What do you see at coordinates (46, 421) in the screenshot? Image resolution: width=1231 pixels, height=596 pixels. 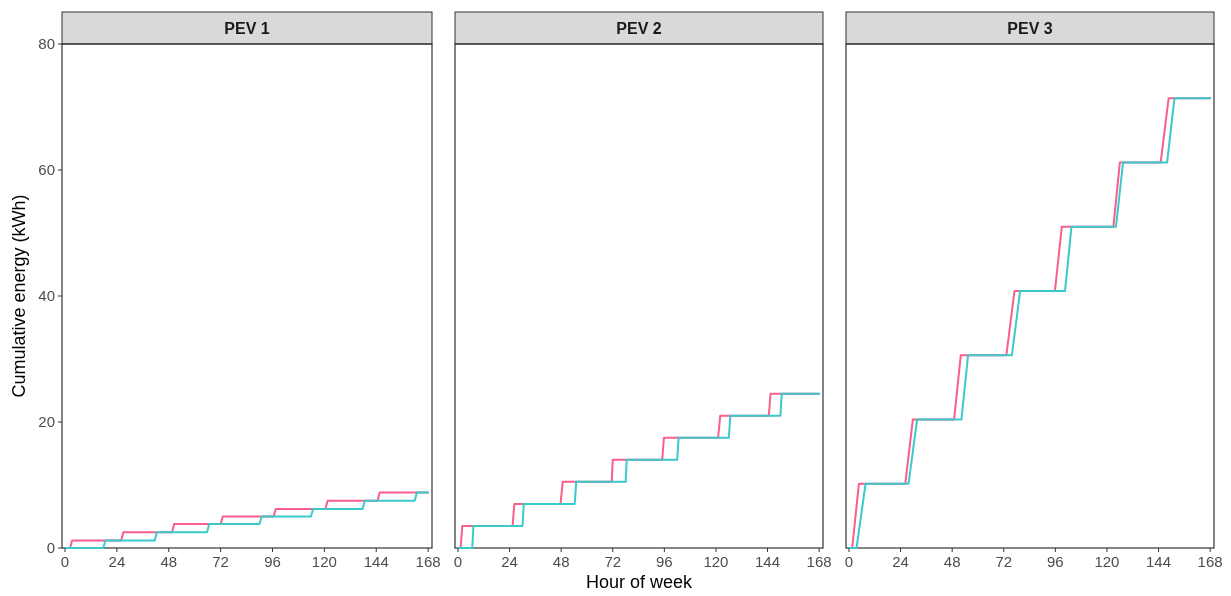 I see `y-tick-label: 20` at bounding box center [46, 421].